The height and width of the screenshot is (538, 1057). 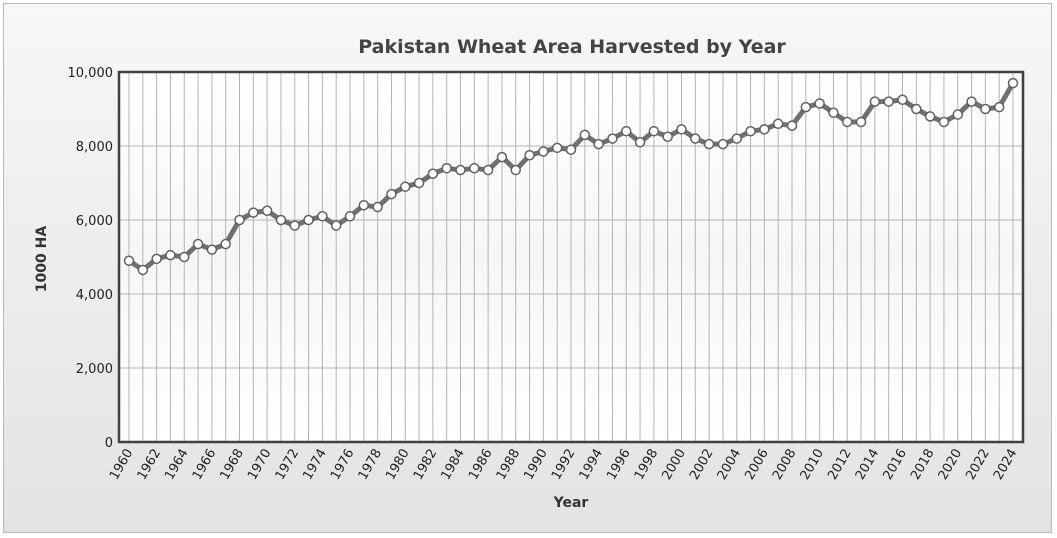 I want to click on x-tick-label: 1996, so click(x=619, y=465).